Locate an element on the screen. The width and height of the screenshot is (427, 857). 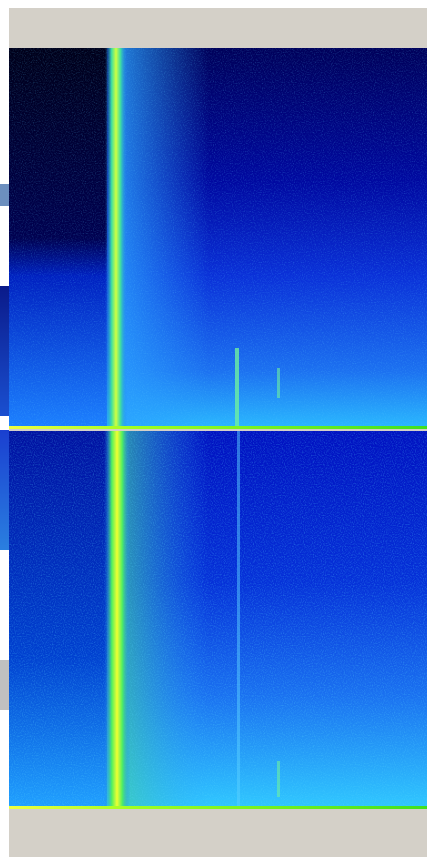
background-window-image-top is located at coordinates (4, 351).